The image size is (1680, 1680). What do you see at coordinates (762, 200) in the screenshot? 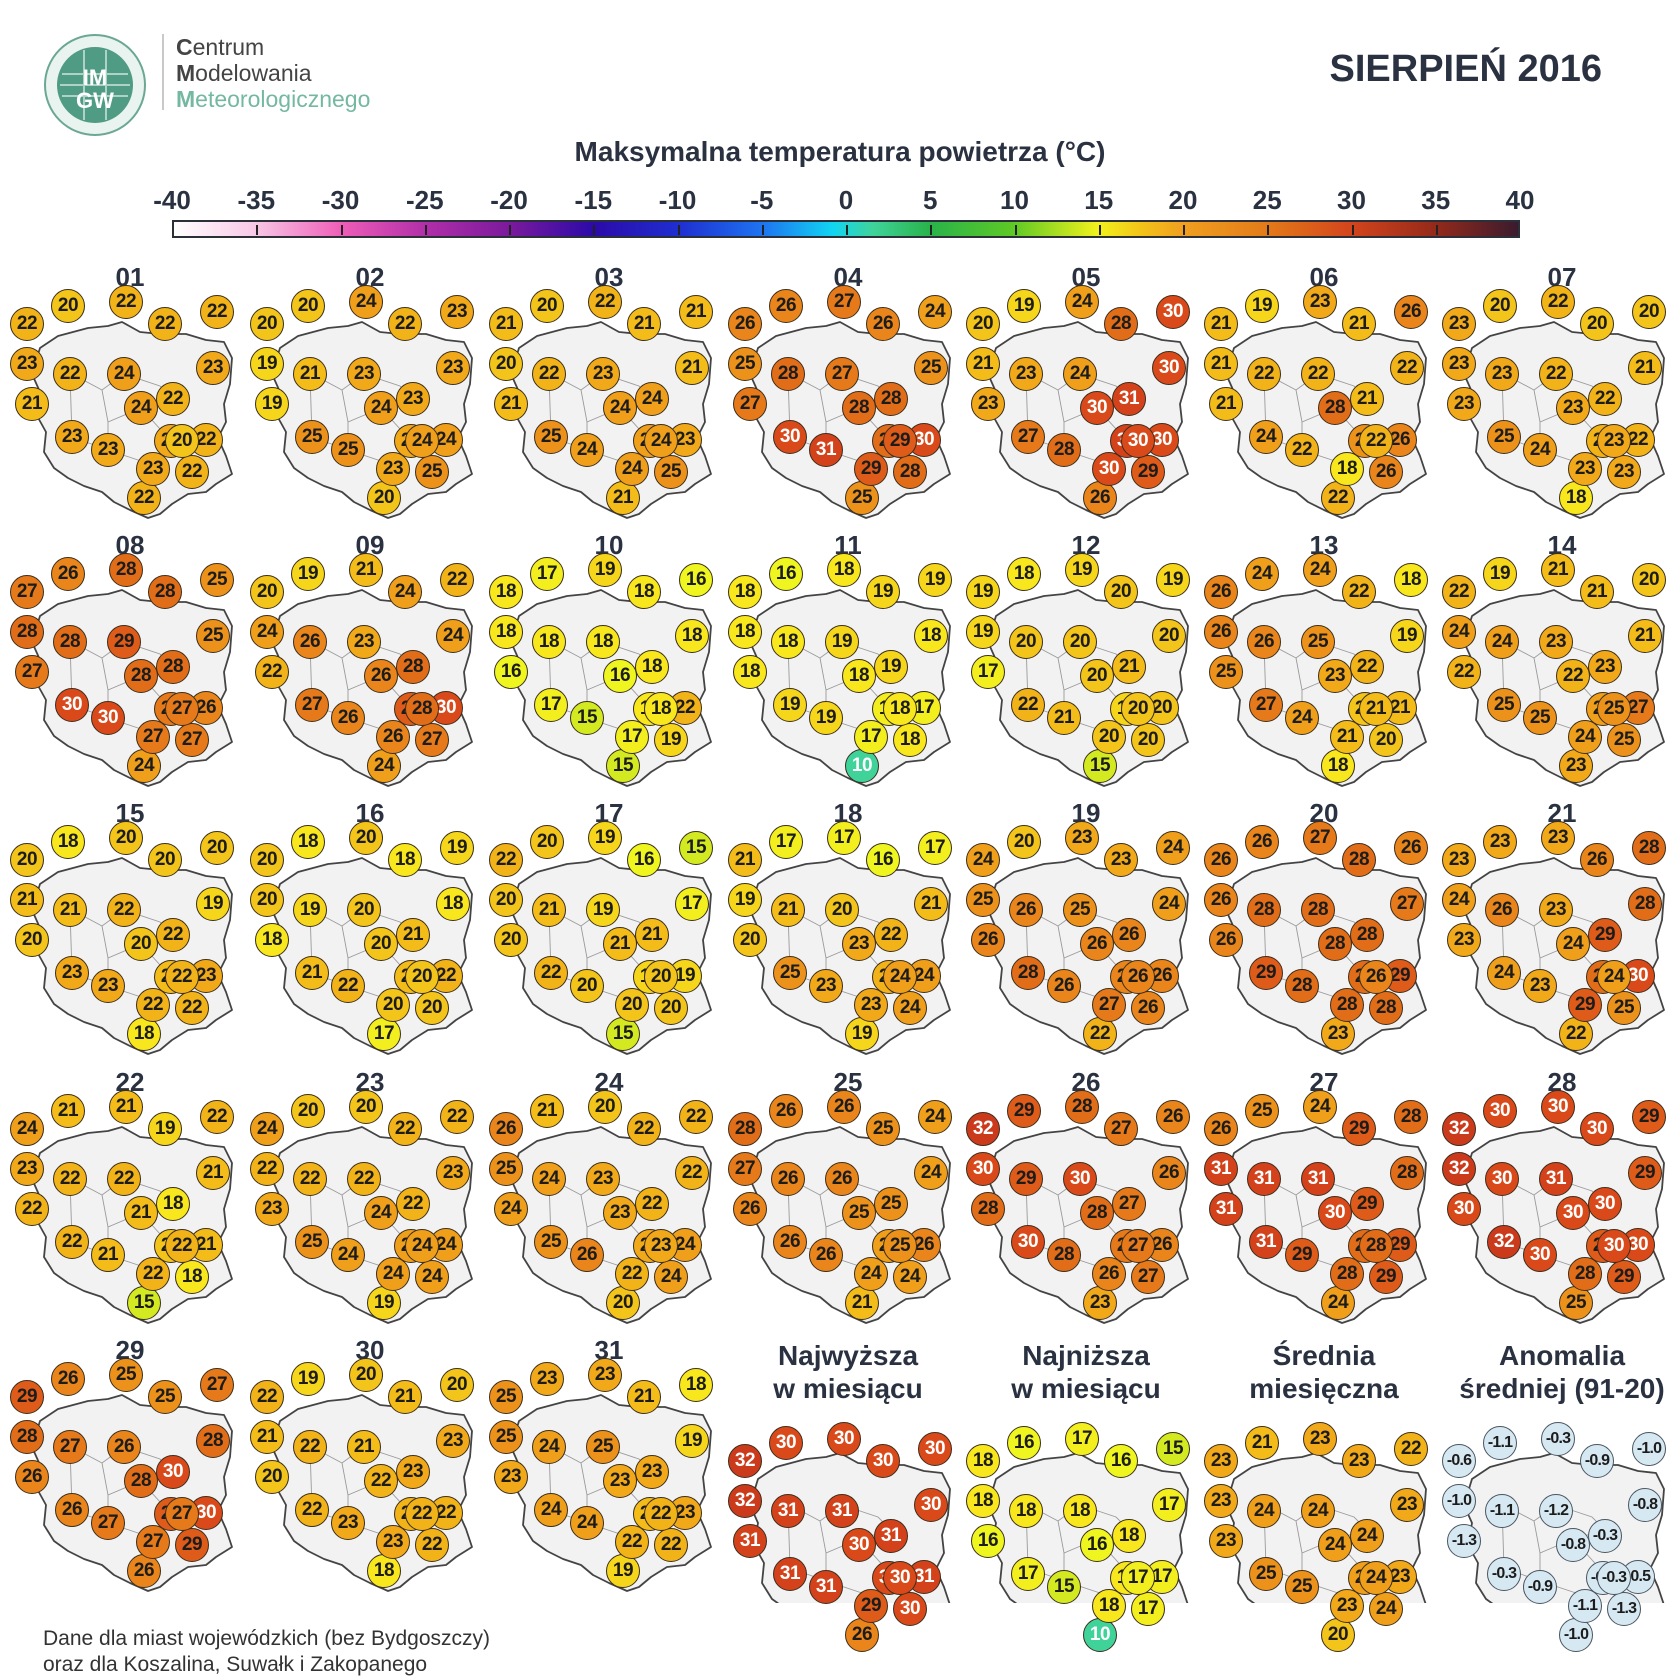
I see `colorbar-tick: -5` at bounding box center [762, 200].